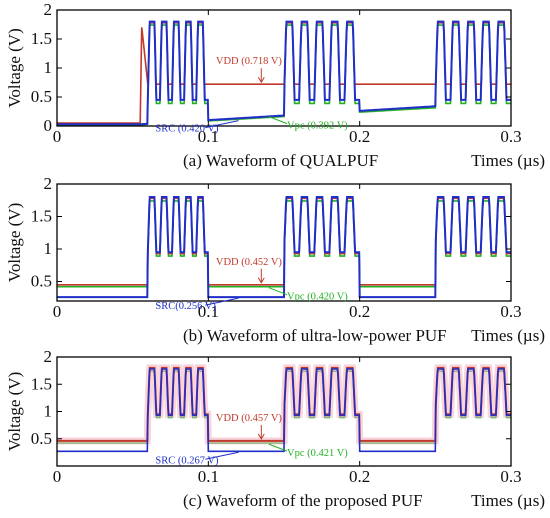 Image resolution: width=550 pixels, height=518 pixels. I want to click on annotation-vpc: Vpc (0.421 V), so click(317, 453).